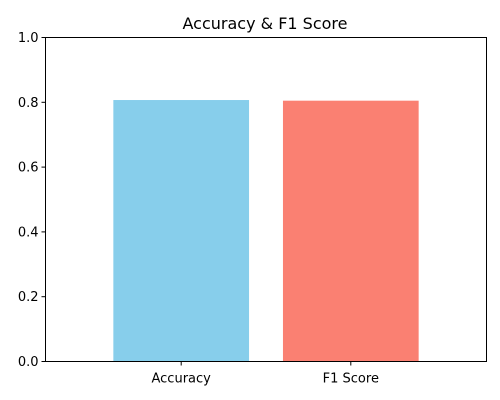 The image size is (500, 400). I want to click on y-tick-label: 0.0, so click(28, 362).